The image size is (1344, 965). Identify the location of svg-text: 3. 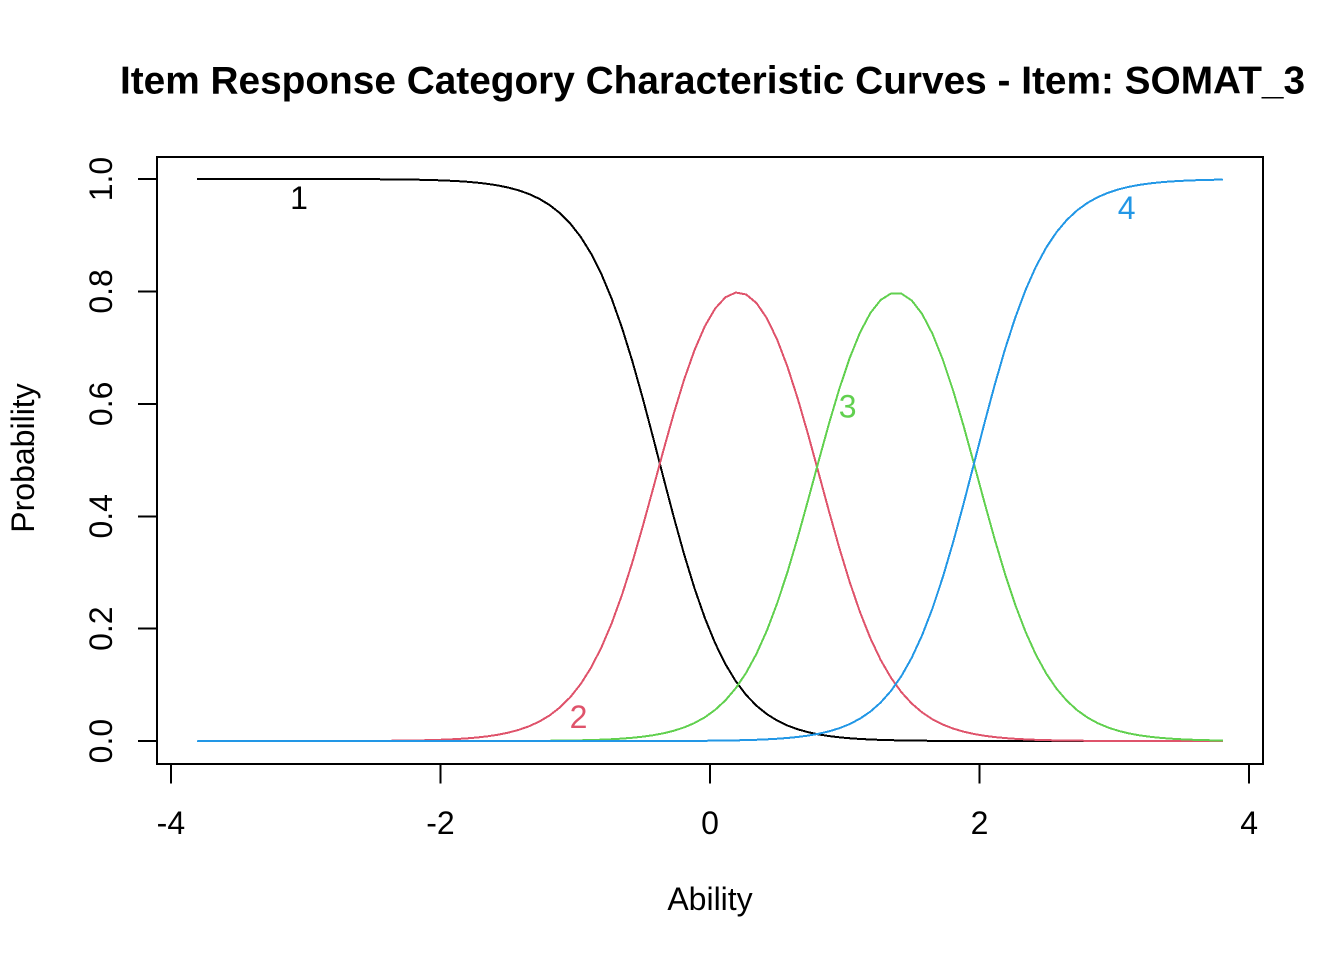
(848, 407).